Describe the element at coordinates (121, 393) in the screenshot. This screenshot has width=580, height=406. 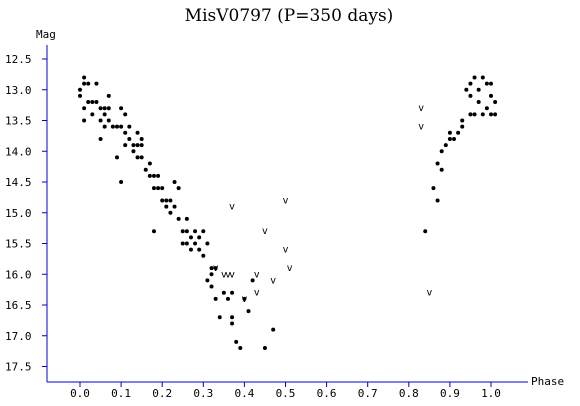
I see `x-tick-label: 0.1` at that location.